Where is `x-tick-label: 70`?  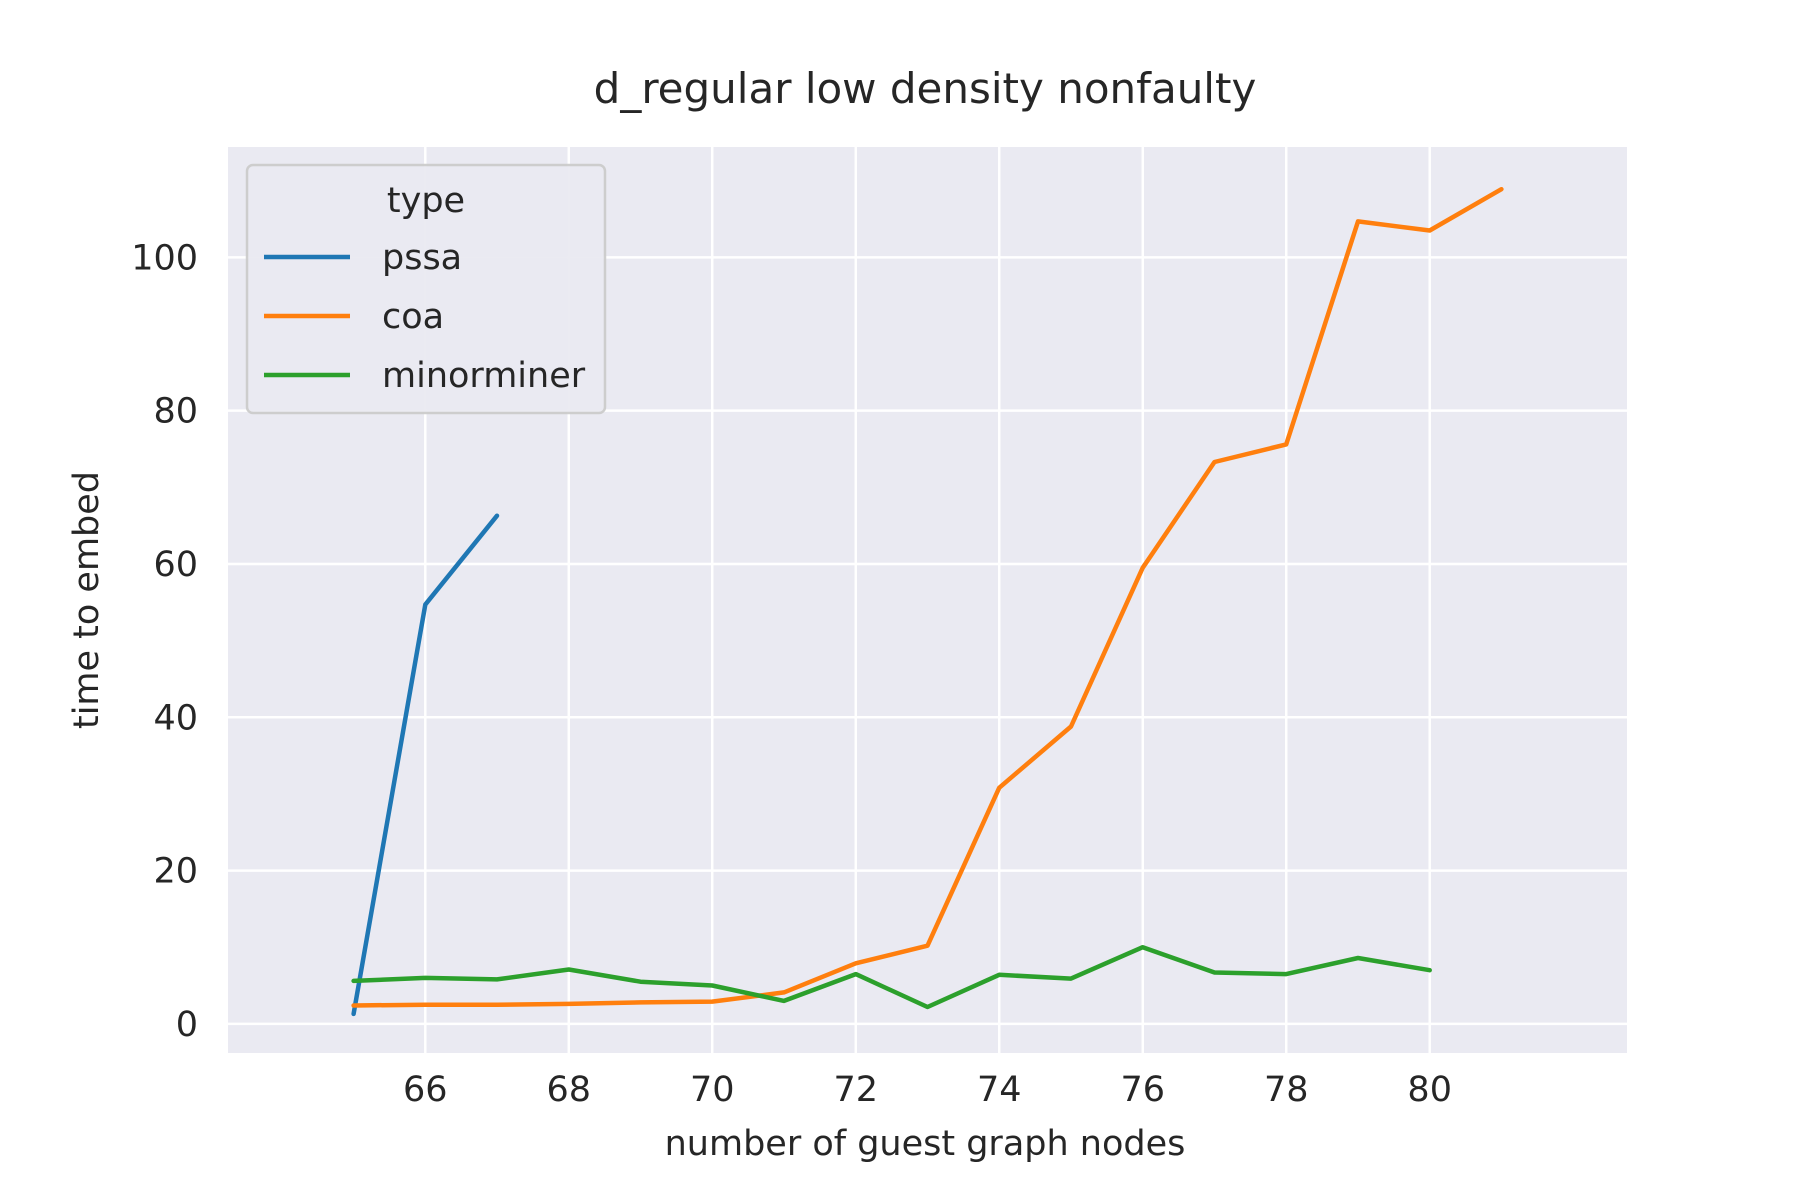
x-tick-label: 70 is located at coordinates (712, 1090).